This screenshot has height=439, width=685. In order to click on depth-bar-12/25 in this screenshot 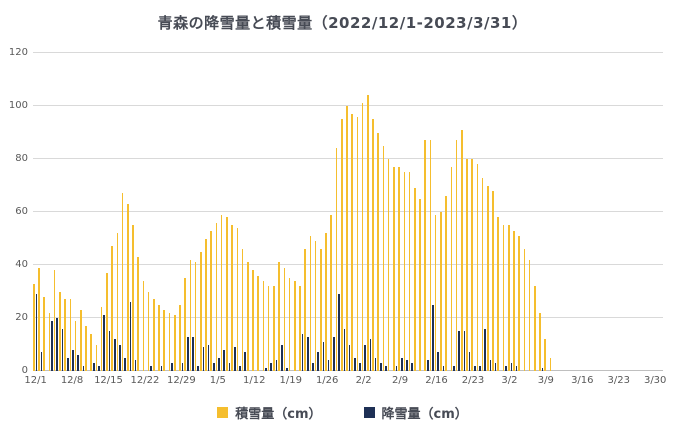, I will do `click(159, 337)`.